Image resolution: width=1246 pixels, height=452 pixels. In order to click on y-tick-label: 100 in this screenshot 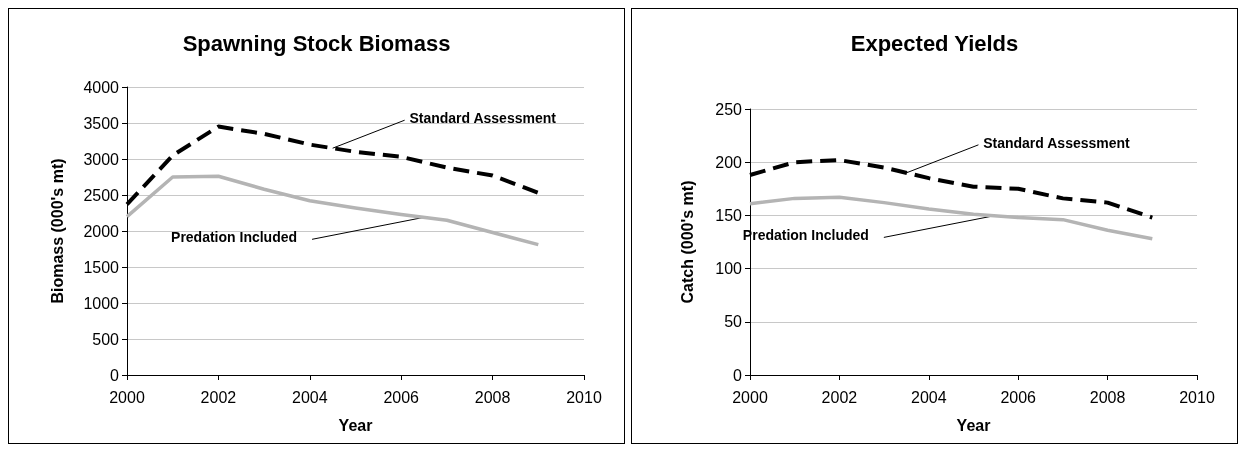, I will do `click(729, 269)`.